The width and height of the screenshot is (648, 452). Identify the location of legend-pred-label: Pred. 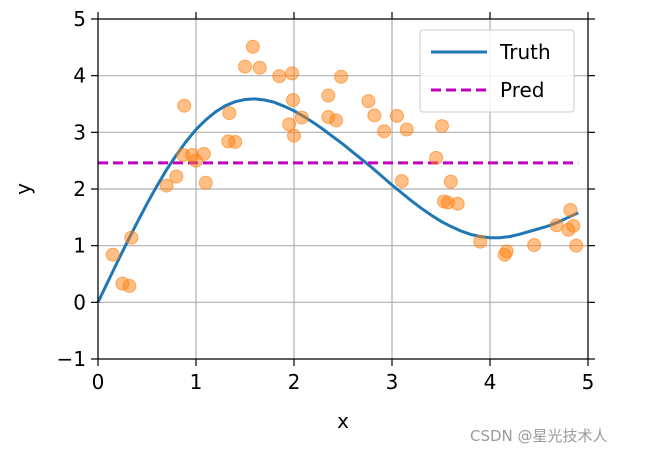
(522, 90).